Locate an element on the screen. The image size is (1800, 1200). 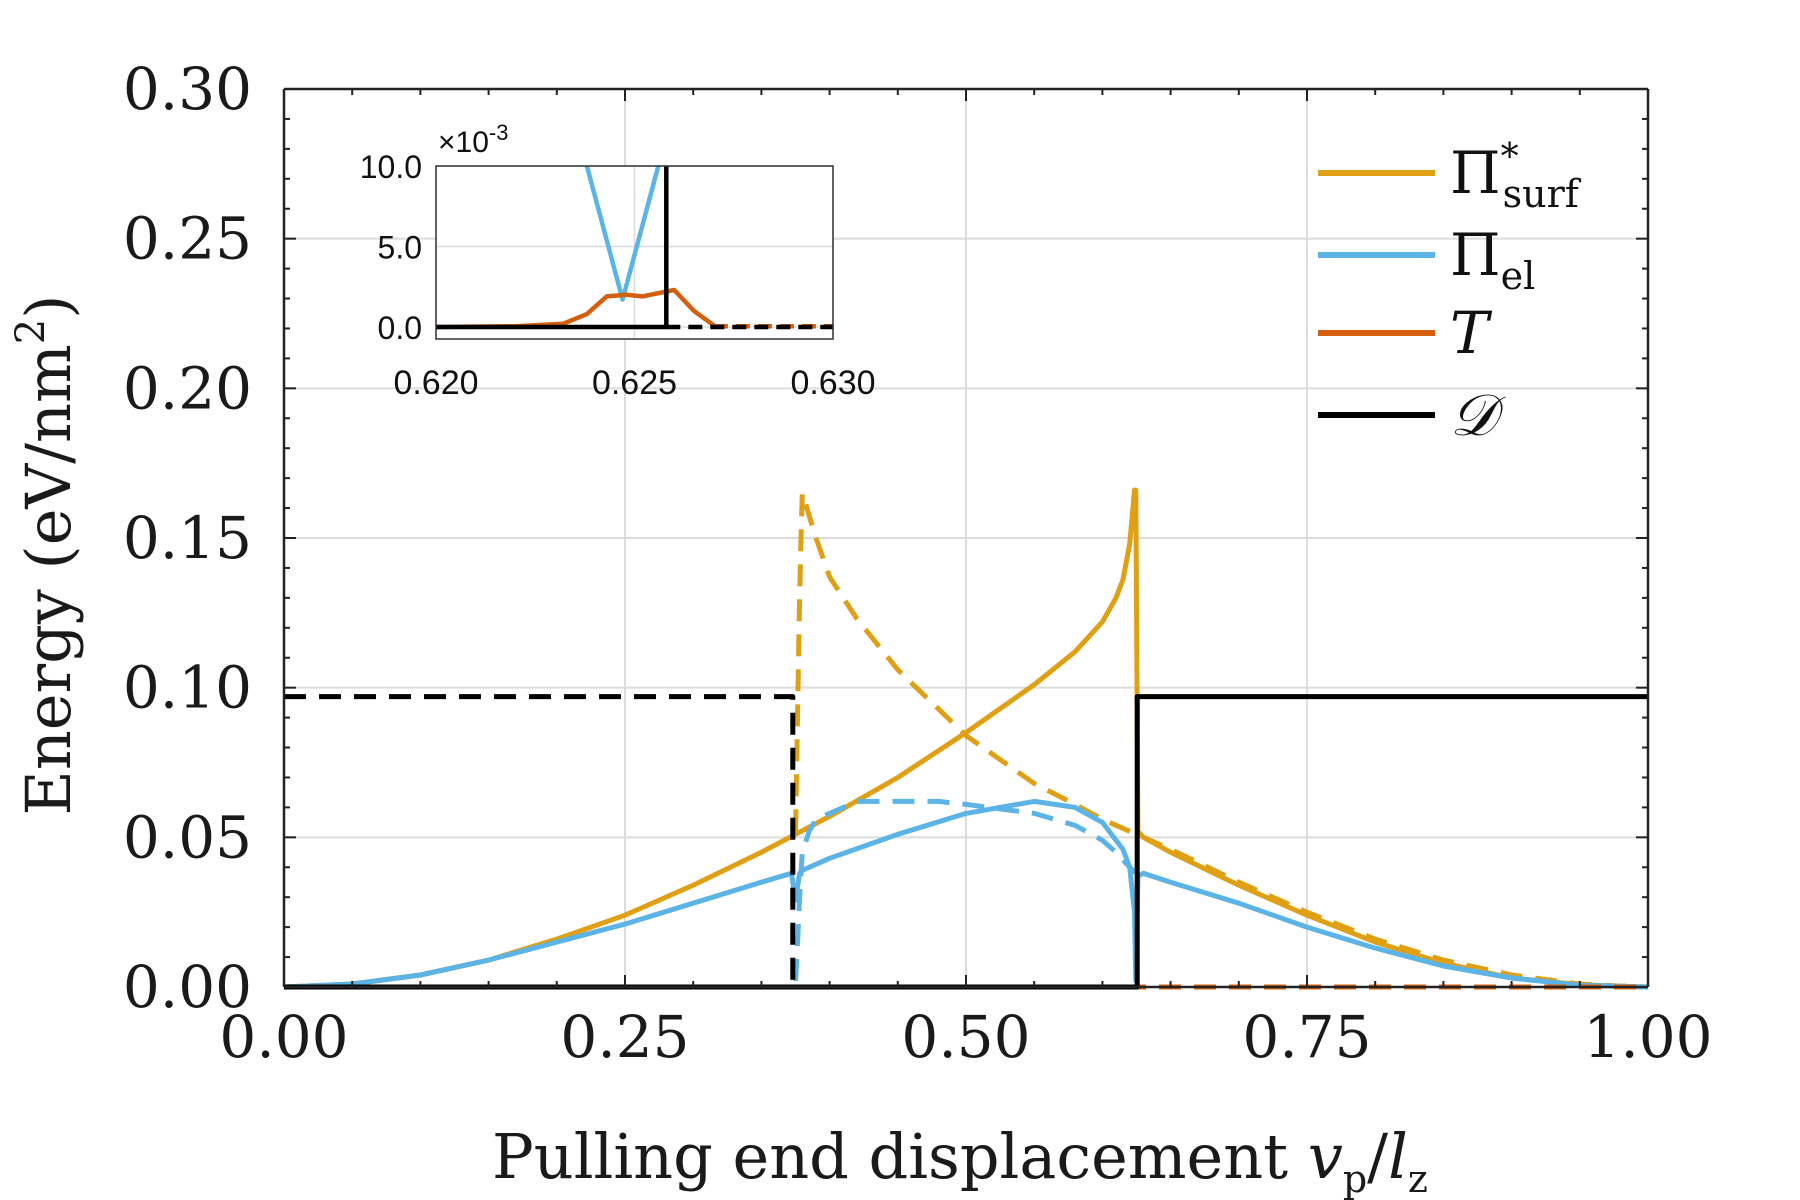
legend-subscript: el is located at coordinates (1518, 276).